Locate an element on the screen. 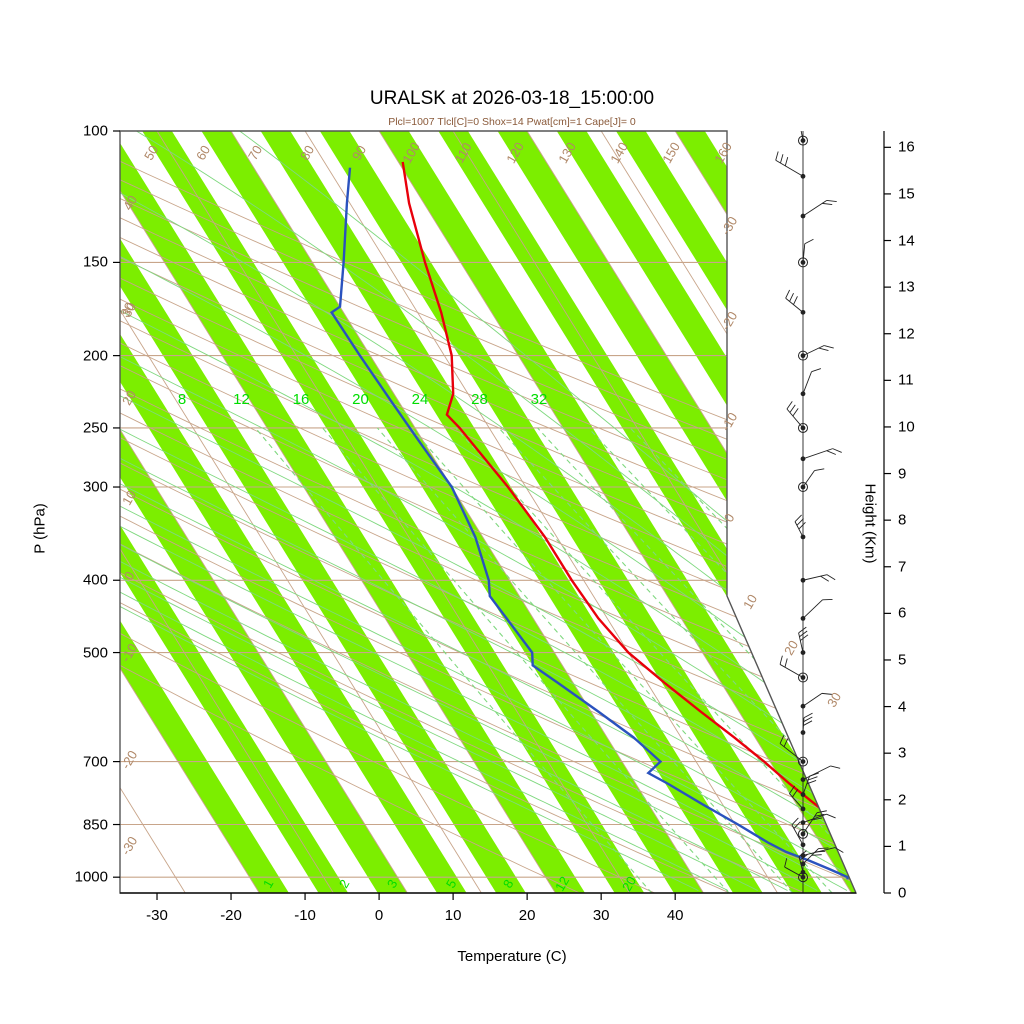 This screenshot has height=1024, width=1024. grid-label: 12 is located at coordinates (562, 884).